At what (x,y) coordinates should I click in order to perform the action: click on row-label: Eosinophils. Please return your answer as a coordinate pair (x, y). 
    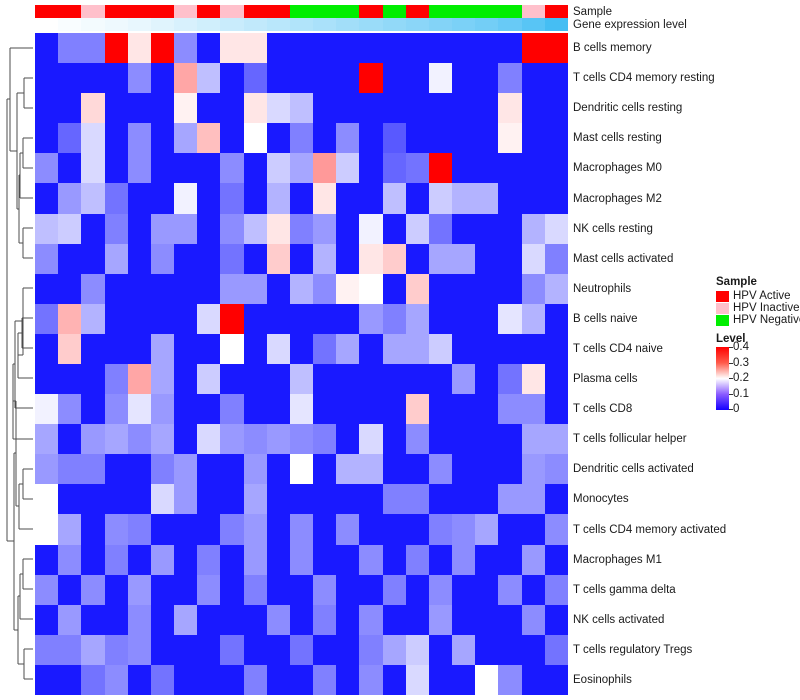
    Looking at the image, I should click on (602, 679).